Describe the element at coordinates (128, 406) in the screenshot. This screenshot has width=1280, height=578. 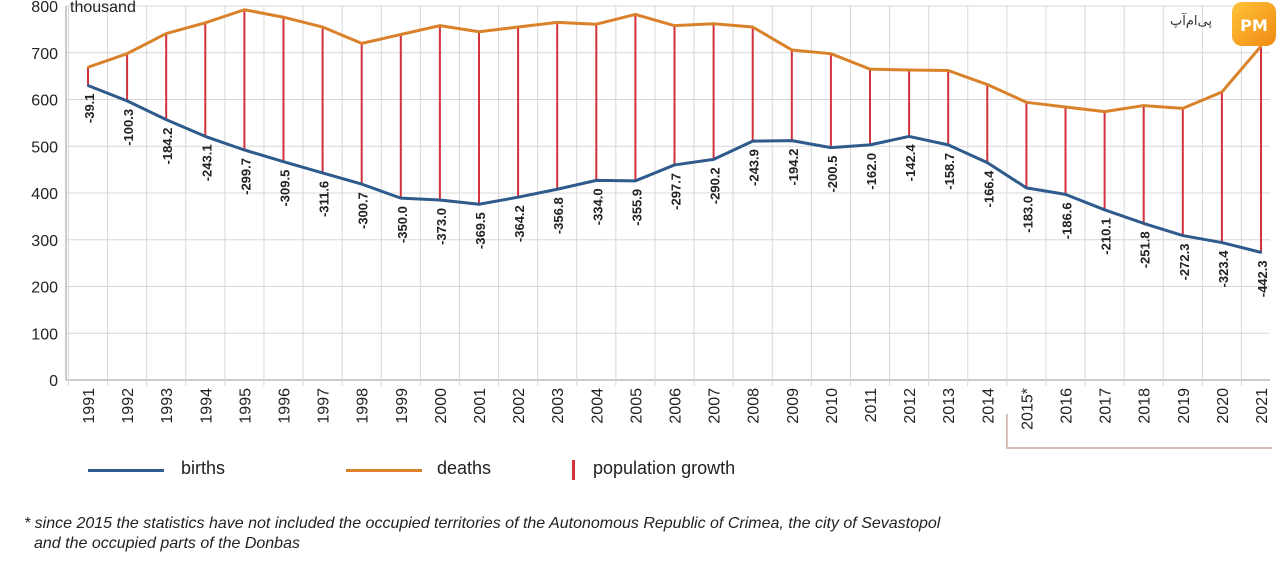
I see `x-tick-label: 1992` at that location.